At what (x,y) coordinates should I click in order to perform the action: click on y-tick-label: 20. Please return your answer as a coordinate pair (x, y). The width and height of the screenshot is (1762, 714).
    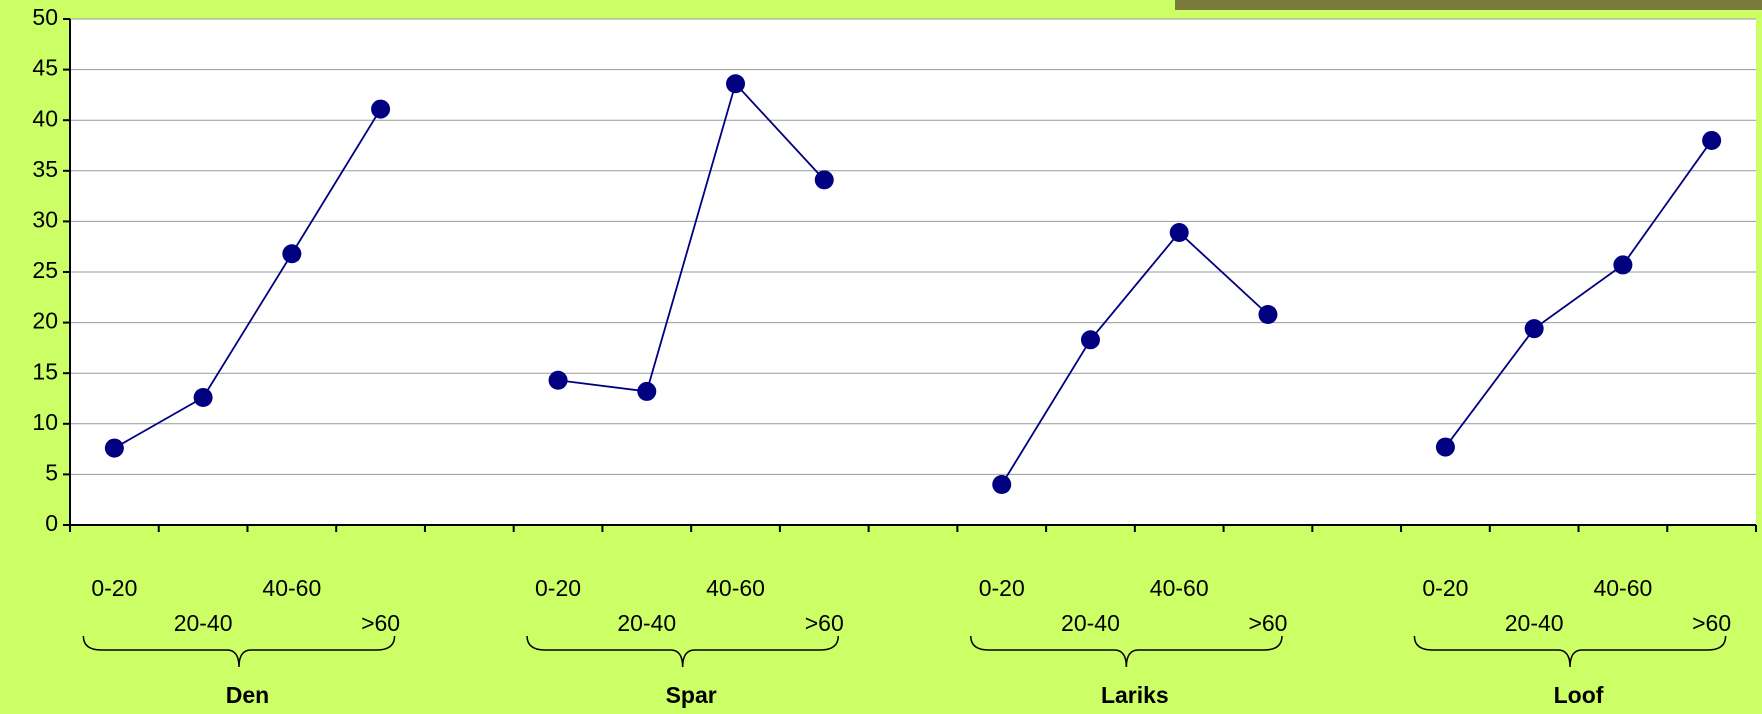
    Looking at the image, I should click on (45, 321).